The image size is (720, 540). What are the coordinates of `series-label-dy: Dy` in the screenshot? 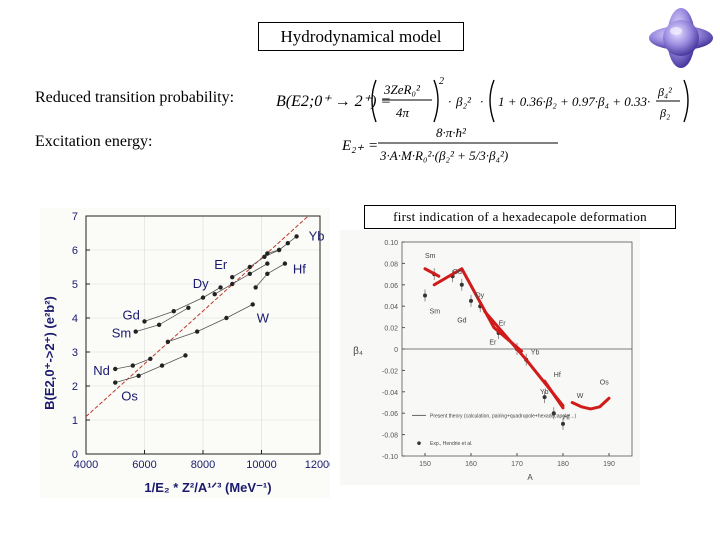 It's located at (201, 283).